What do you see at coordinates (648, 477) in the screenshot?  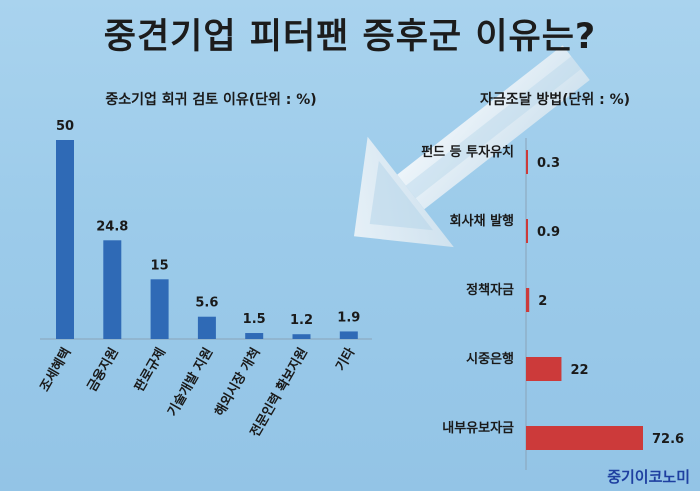 I see `brand-logo-text: 중기이코노미` at bounding box center [648, 477].